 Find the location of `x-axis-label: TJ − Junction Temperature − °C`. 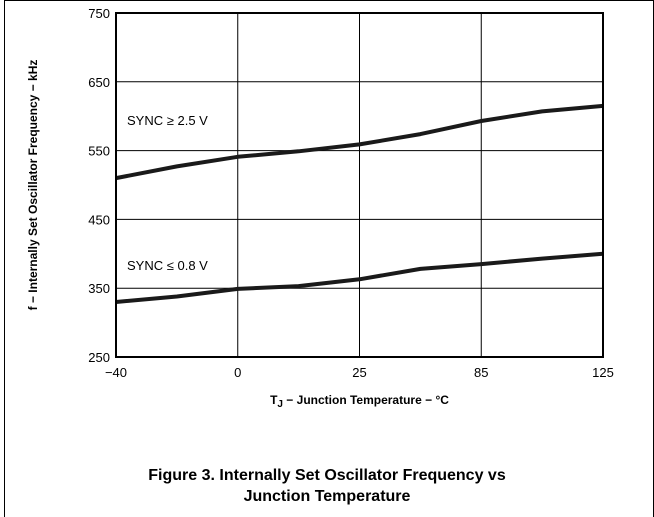

x-axis-label: TJ − Junction Temperature − °C is located at coordinates (359, 401).